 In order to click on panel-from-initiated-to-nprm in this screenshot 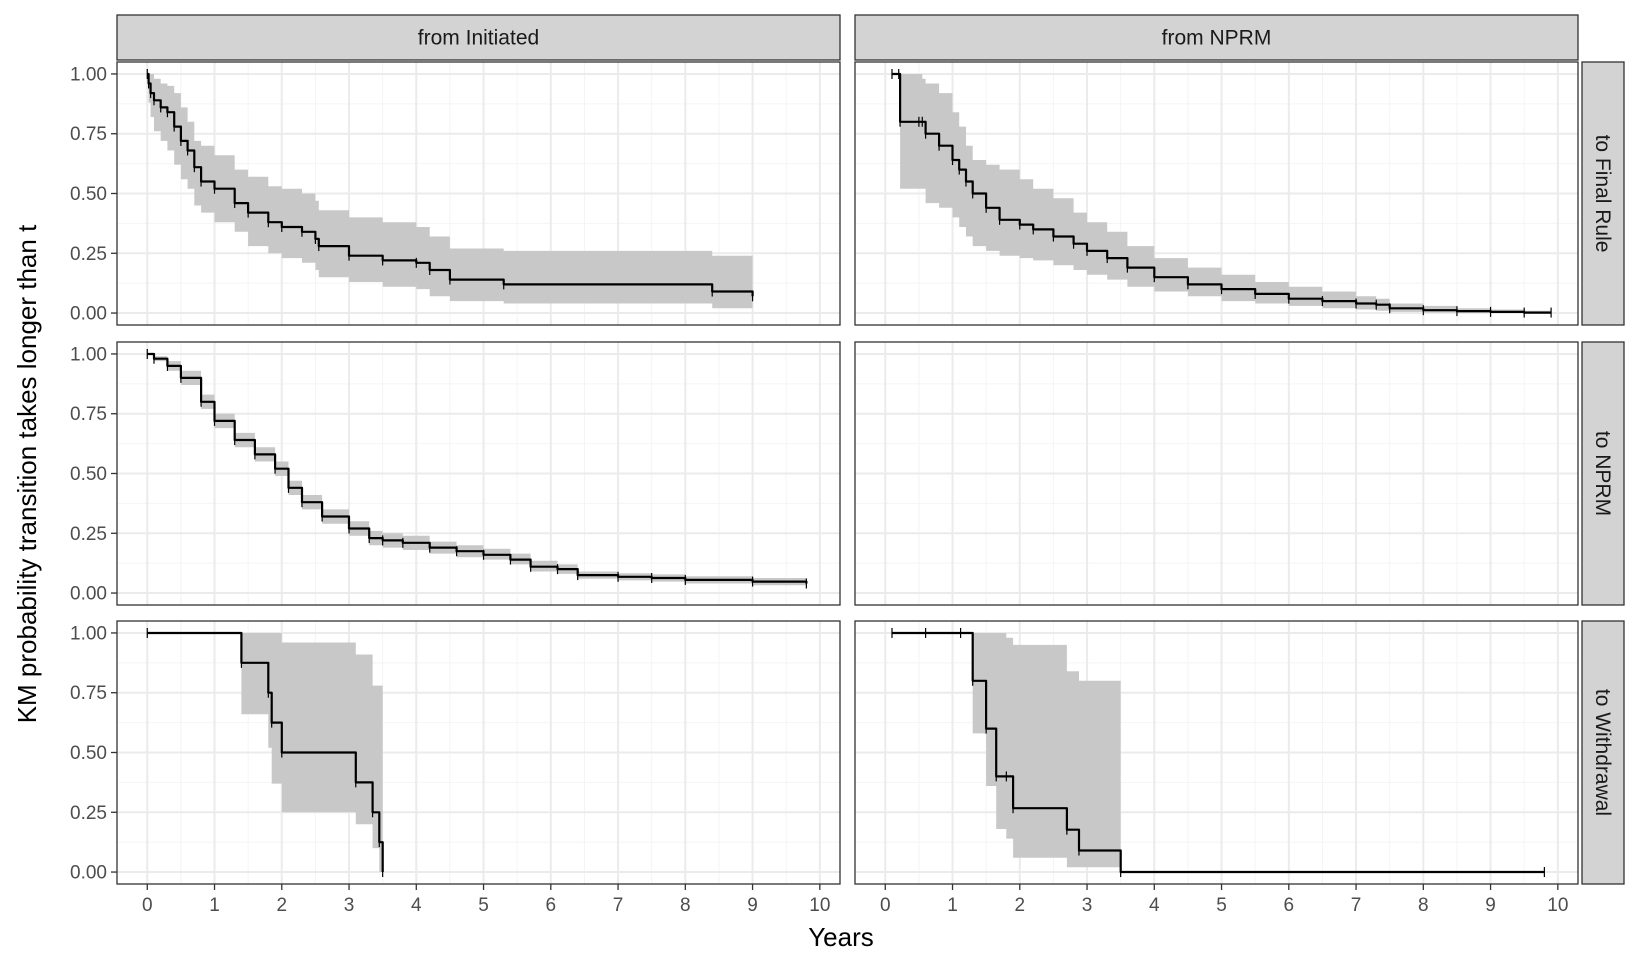, I will do `click(478, 473)`.